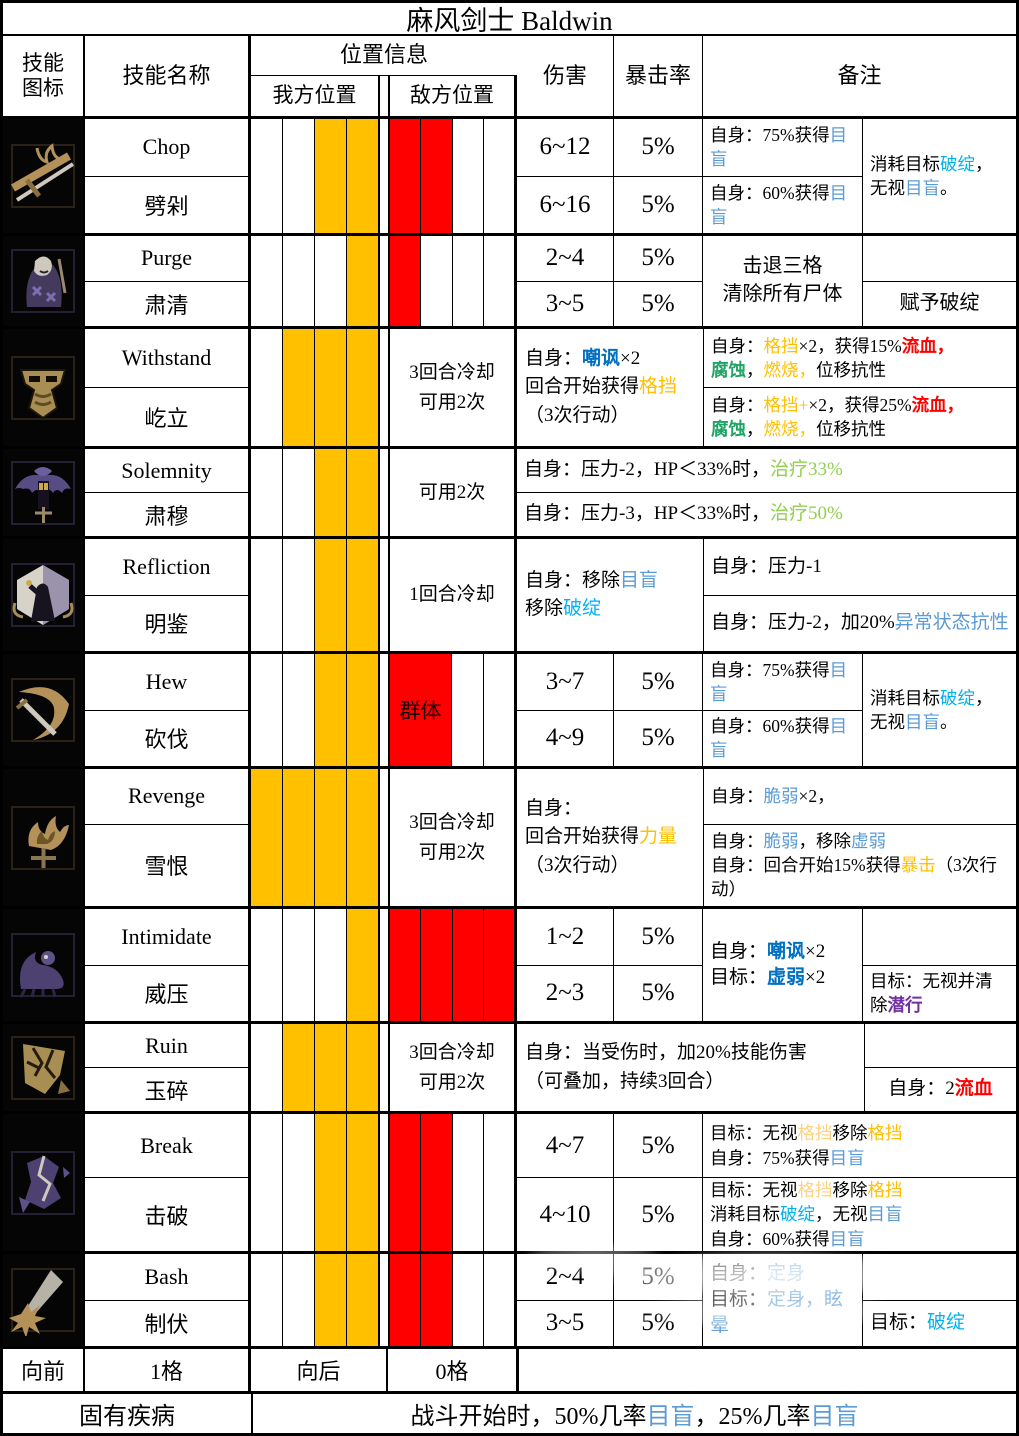 This screenshot has width=1019, height=1436. What do you see at coordinates (509, 1412) in the screenshot?
I see `disease-row: 固有疾病 战斗开始时，50%几率目盲，25%几率目盲` at bounding box center [509, 1412].